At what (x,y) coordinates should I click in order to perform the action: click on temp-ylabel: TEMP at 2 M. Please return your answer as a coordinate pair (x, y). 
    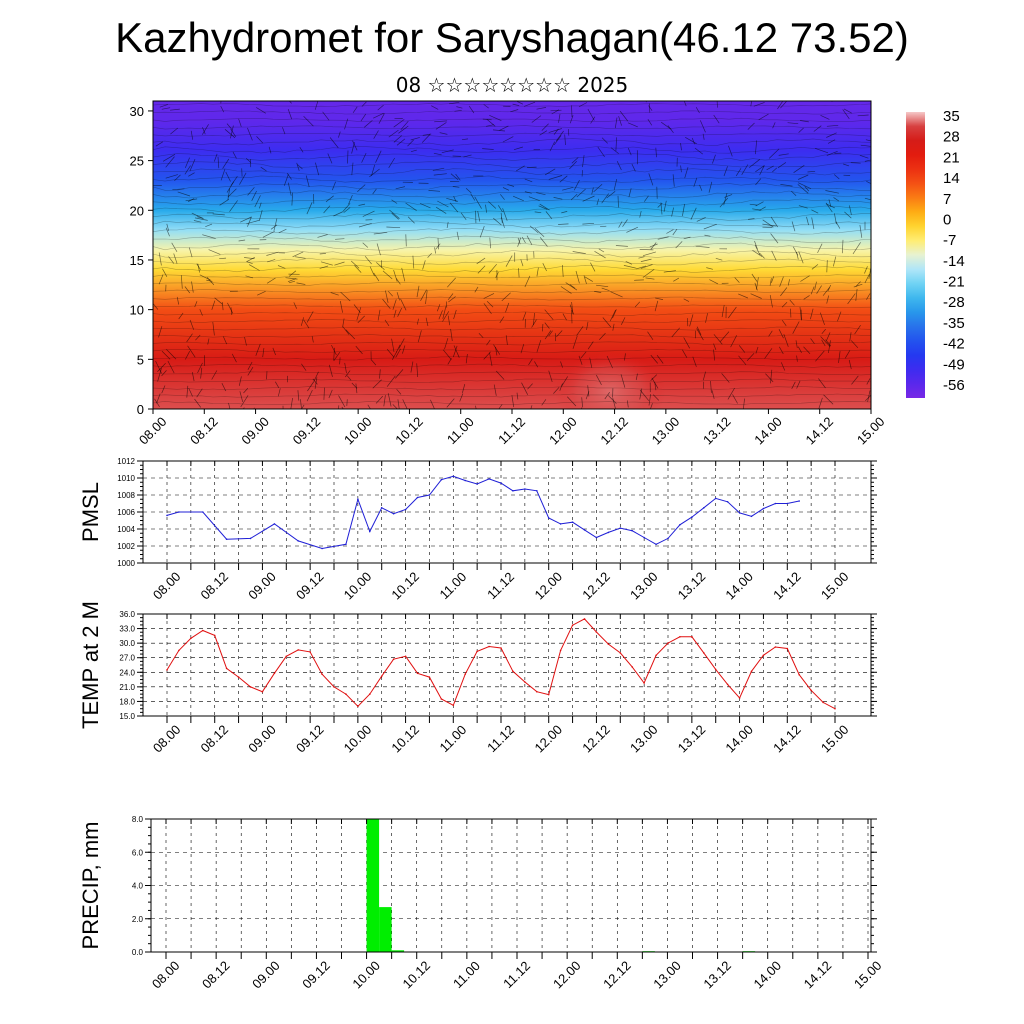
    Looking at the image, I should click on (90, 665).